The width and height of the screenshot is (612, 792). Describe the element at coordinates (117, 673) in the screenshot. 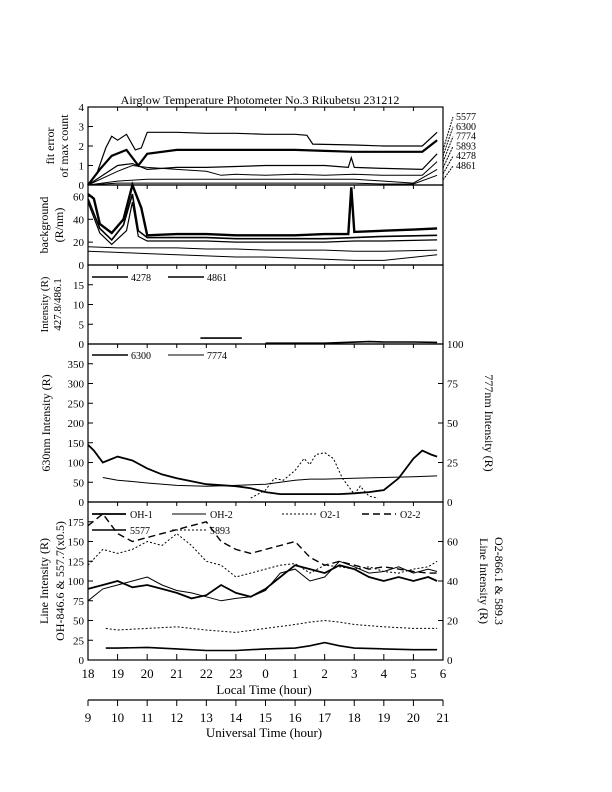

I see `lt-tick-label: 19` at that location.